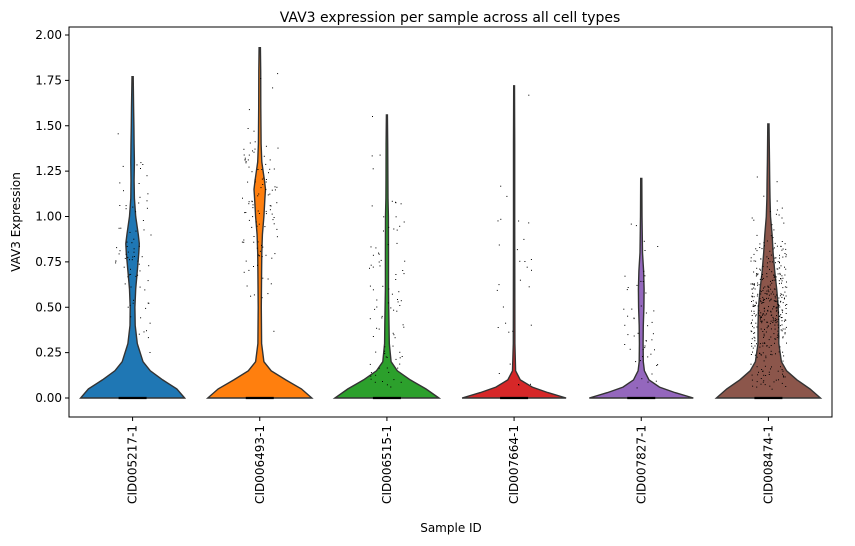 The height and width of the screenshot is (546, 855). Describe the element at coordinates (16, 222) in the screenshot. I see `y-axis-label: VAV3 Expression` at that location.